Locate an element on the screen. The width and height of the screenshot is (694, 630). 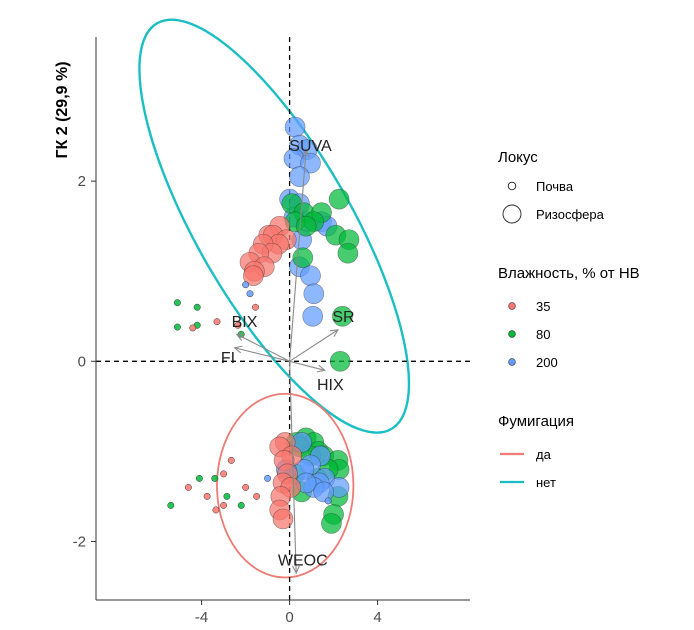
legend-label-soil: Почва is located at coordinates (555, 186).